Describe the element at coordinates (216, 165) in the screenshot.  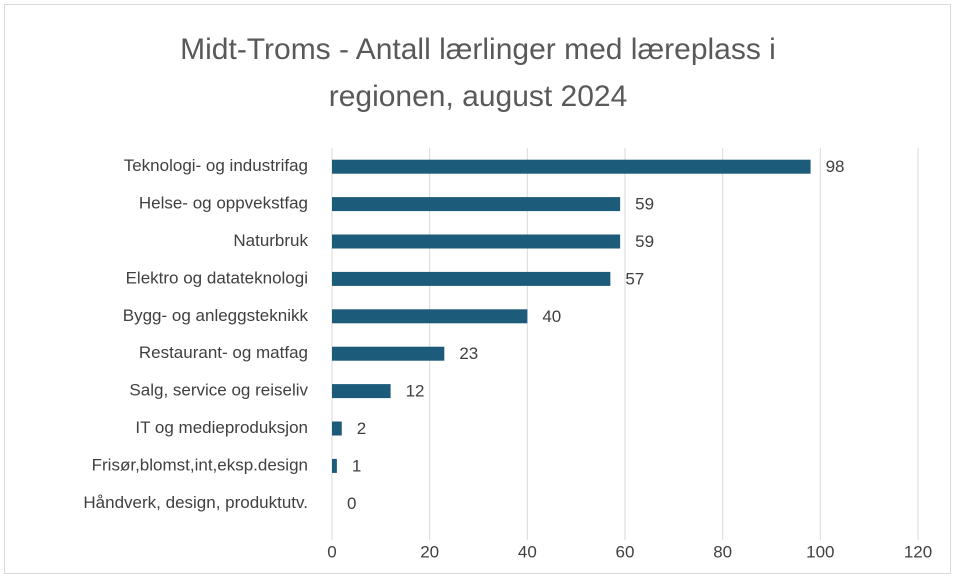
I see `y-tick-label: Teknologi- og industrifag` at that location.